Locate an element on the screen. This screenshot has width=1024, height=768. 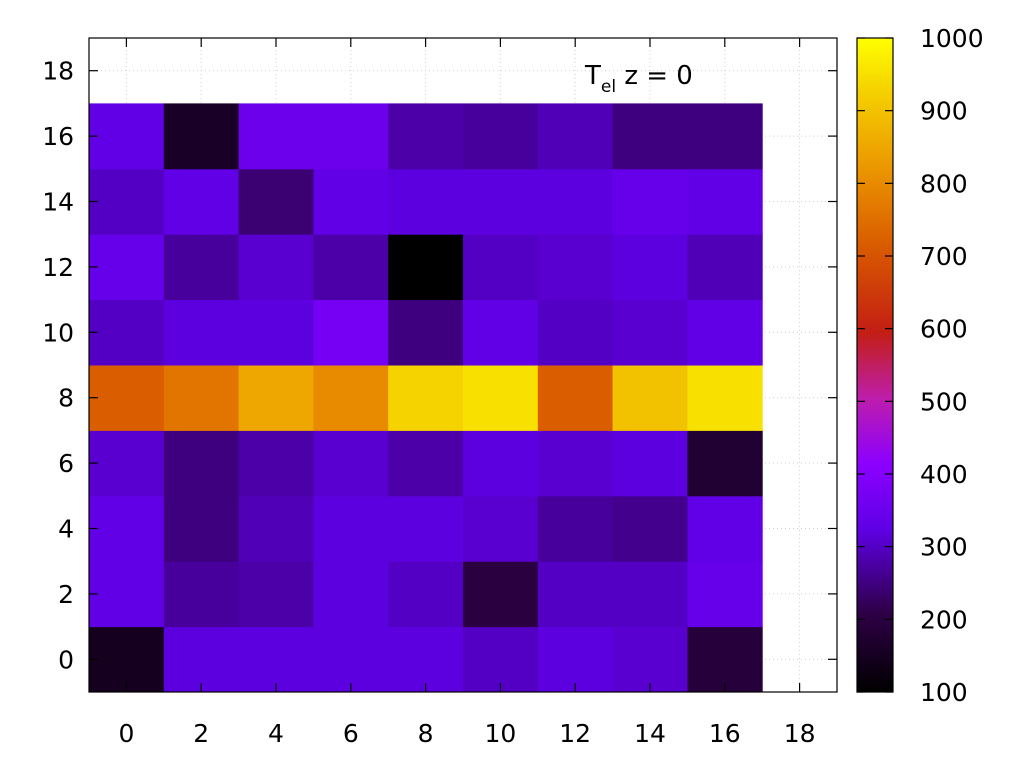
x-tick-label: 6 is located at coordinates (351, 733).